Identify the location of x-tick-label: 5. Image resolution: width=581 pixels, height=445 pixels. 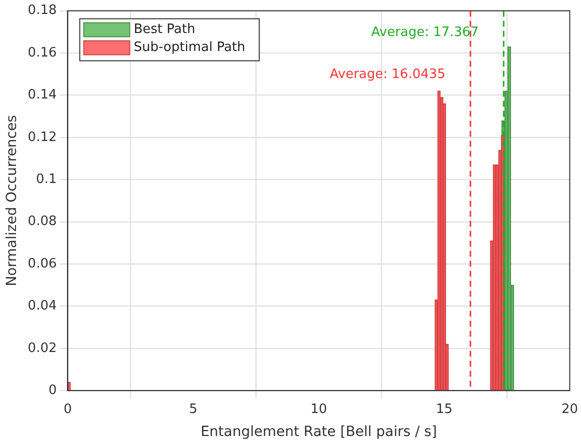
(193, 409).